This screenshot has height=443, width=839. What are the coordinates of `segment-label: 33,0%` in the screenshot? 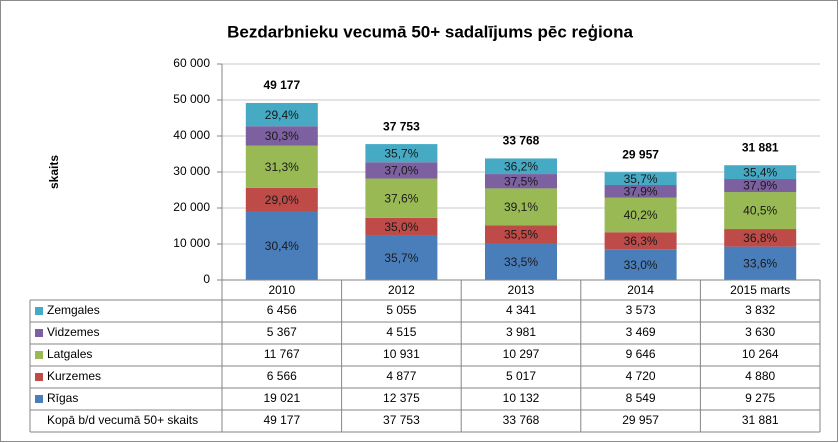 It's located at (641, 265).